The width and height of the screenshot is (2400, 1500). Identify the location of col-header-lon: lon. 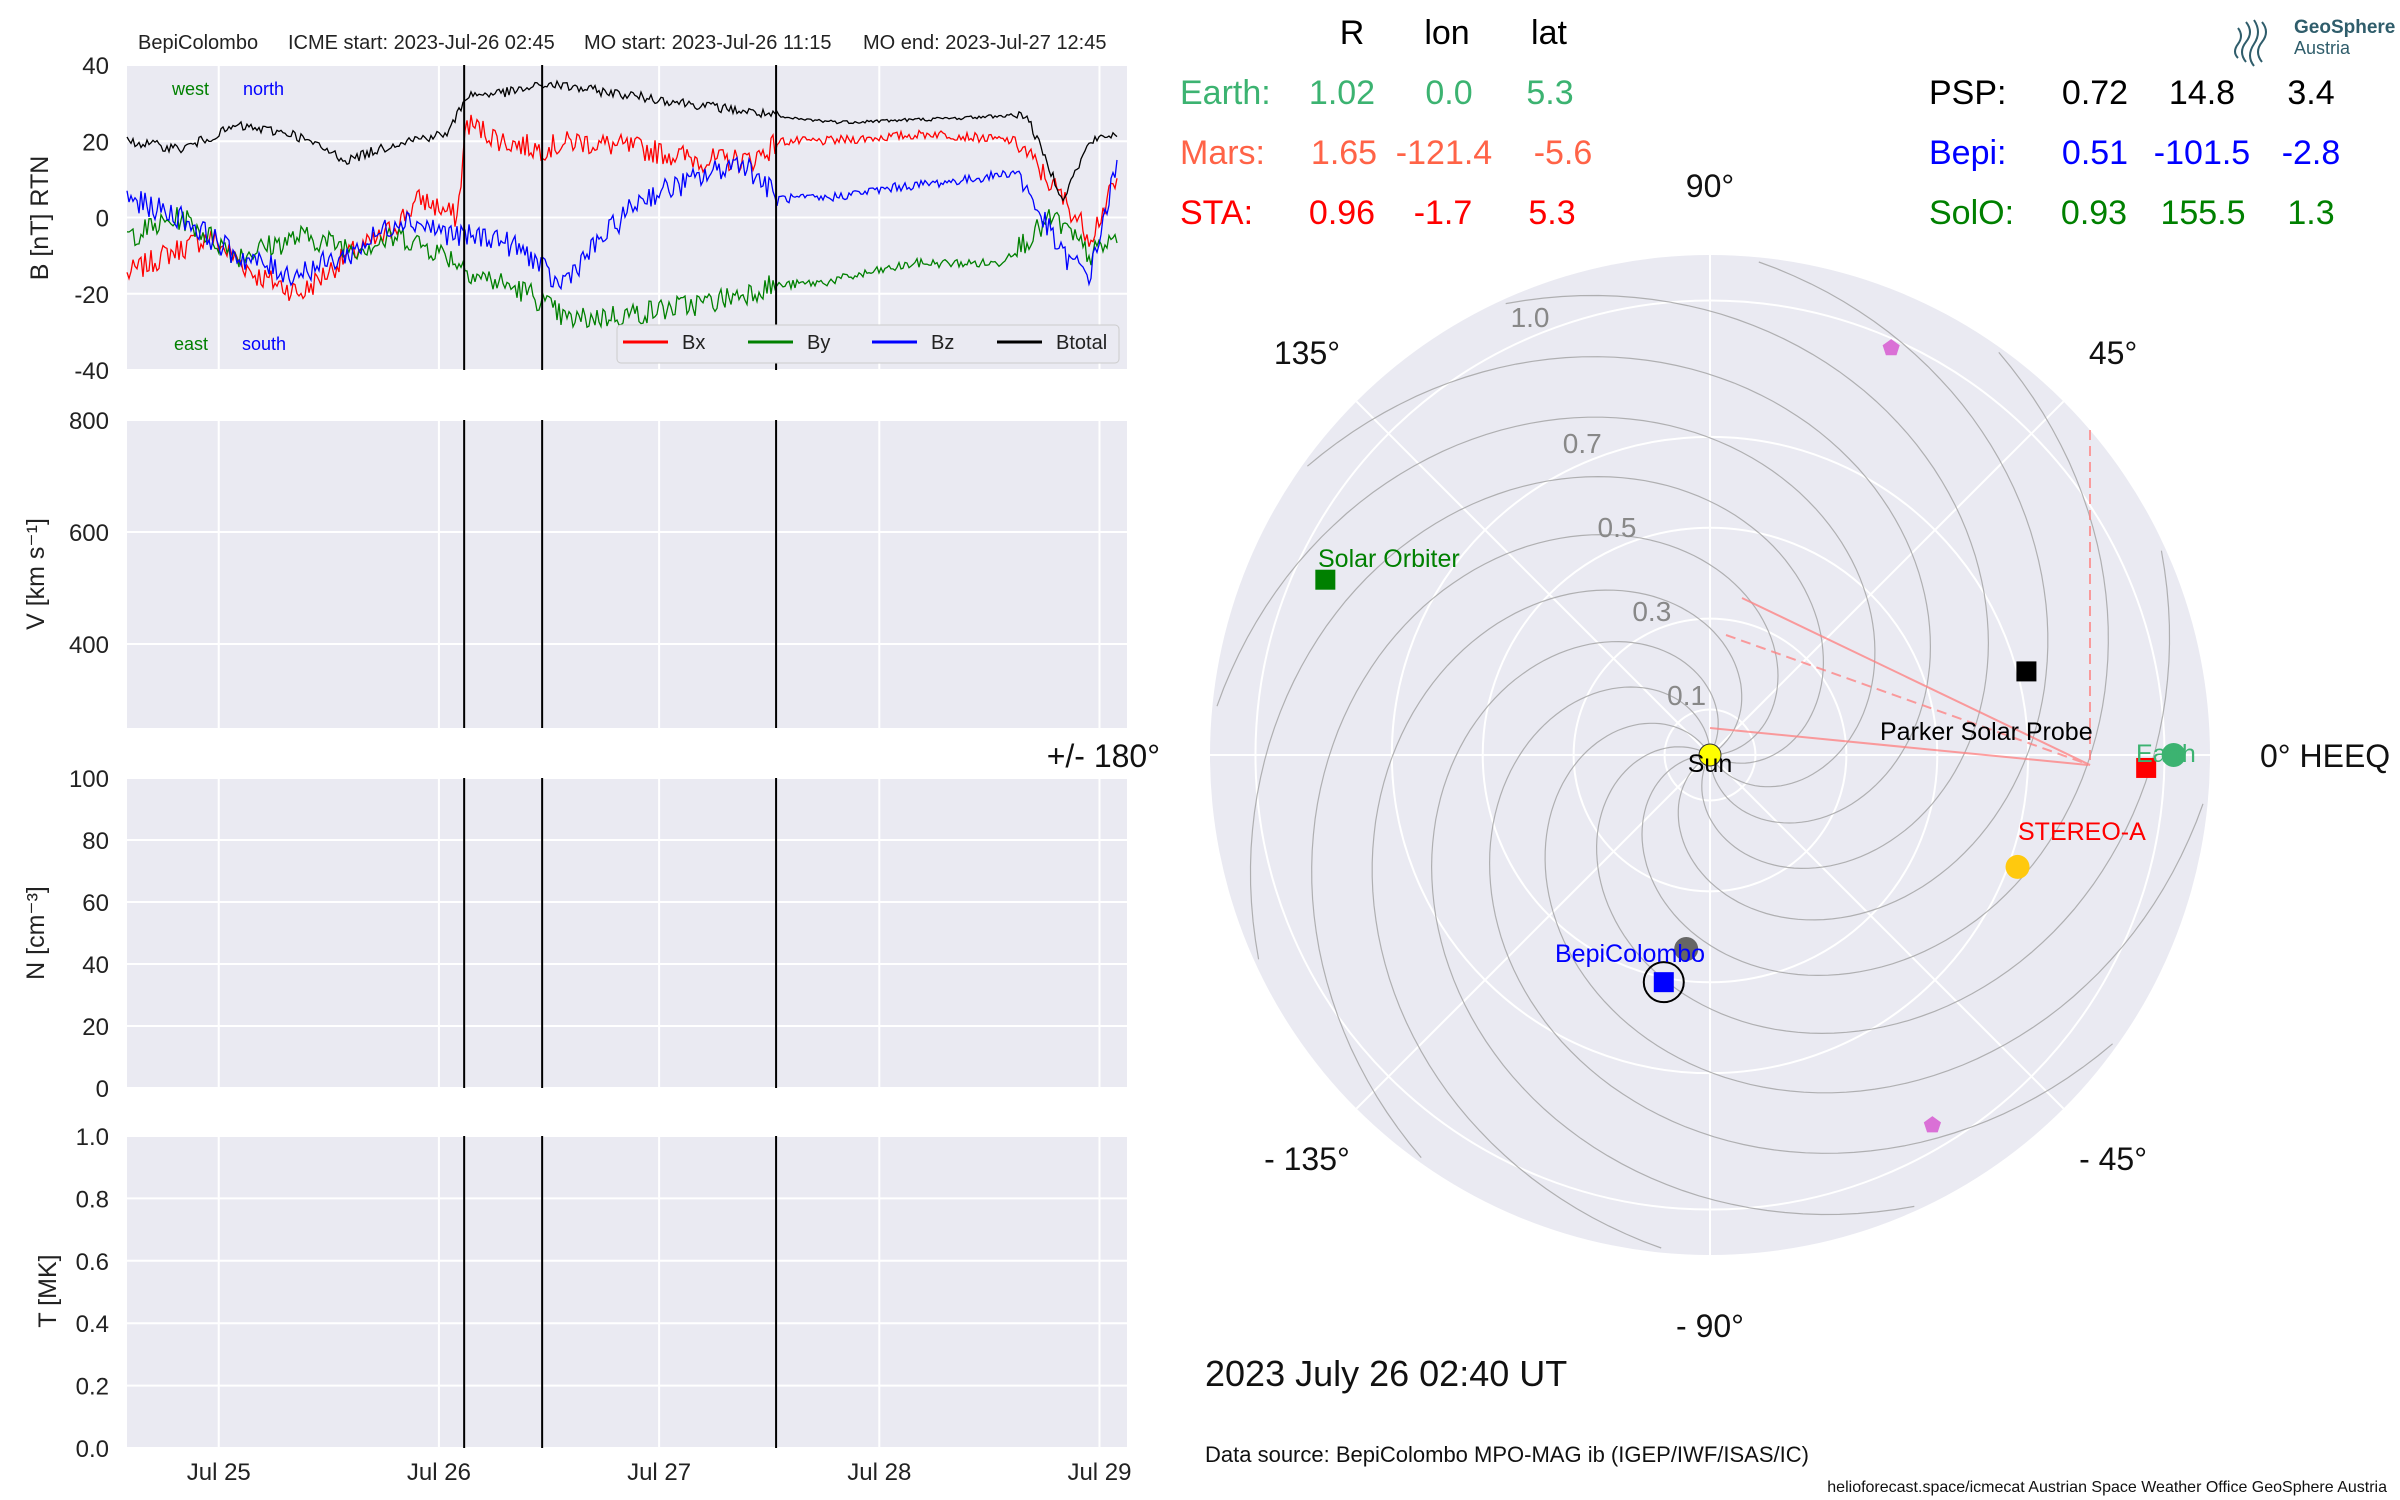
(1446, 33).